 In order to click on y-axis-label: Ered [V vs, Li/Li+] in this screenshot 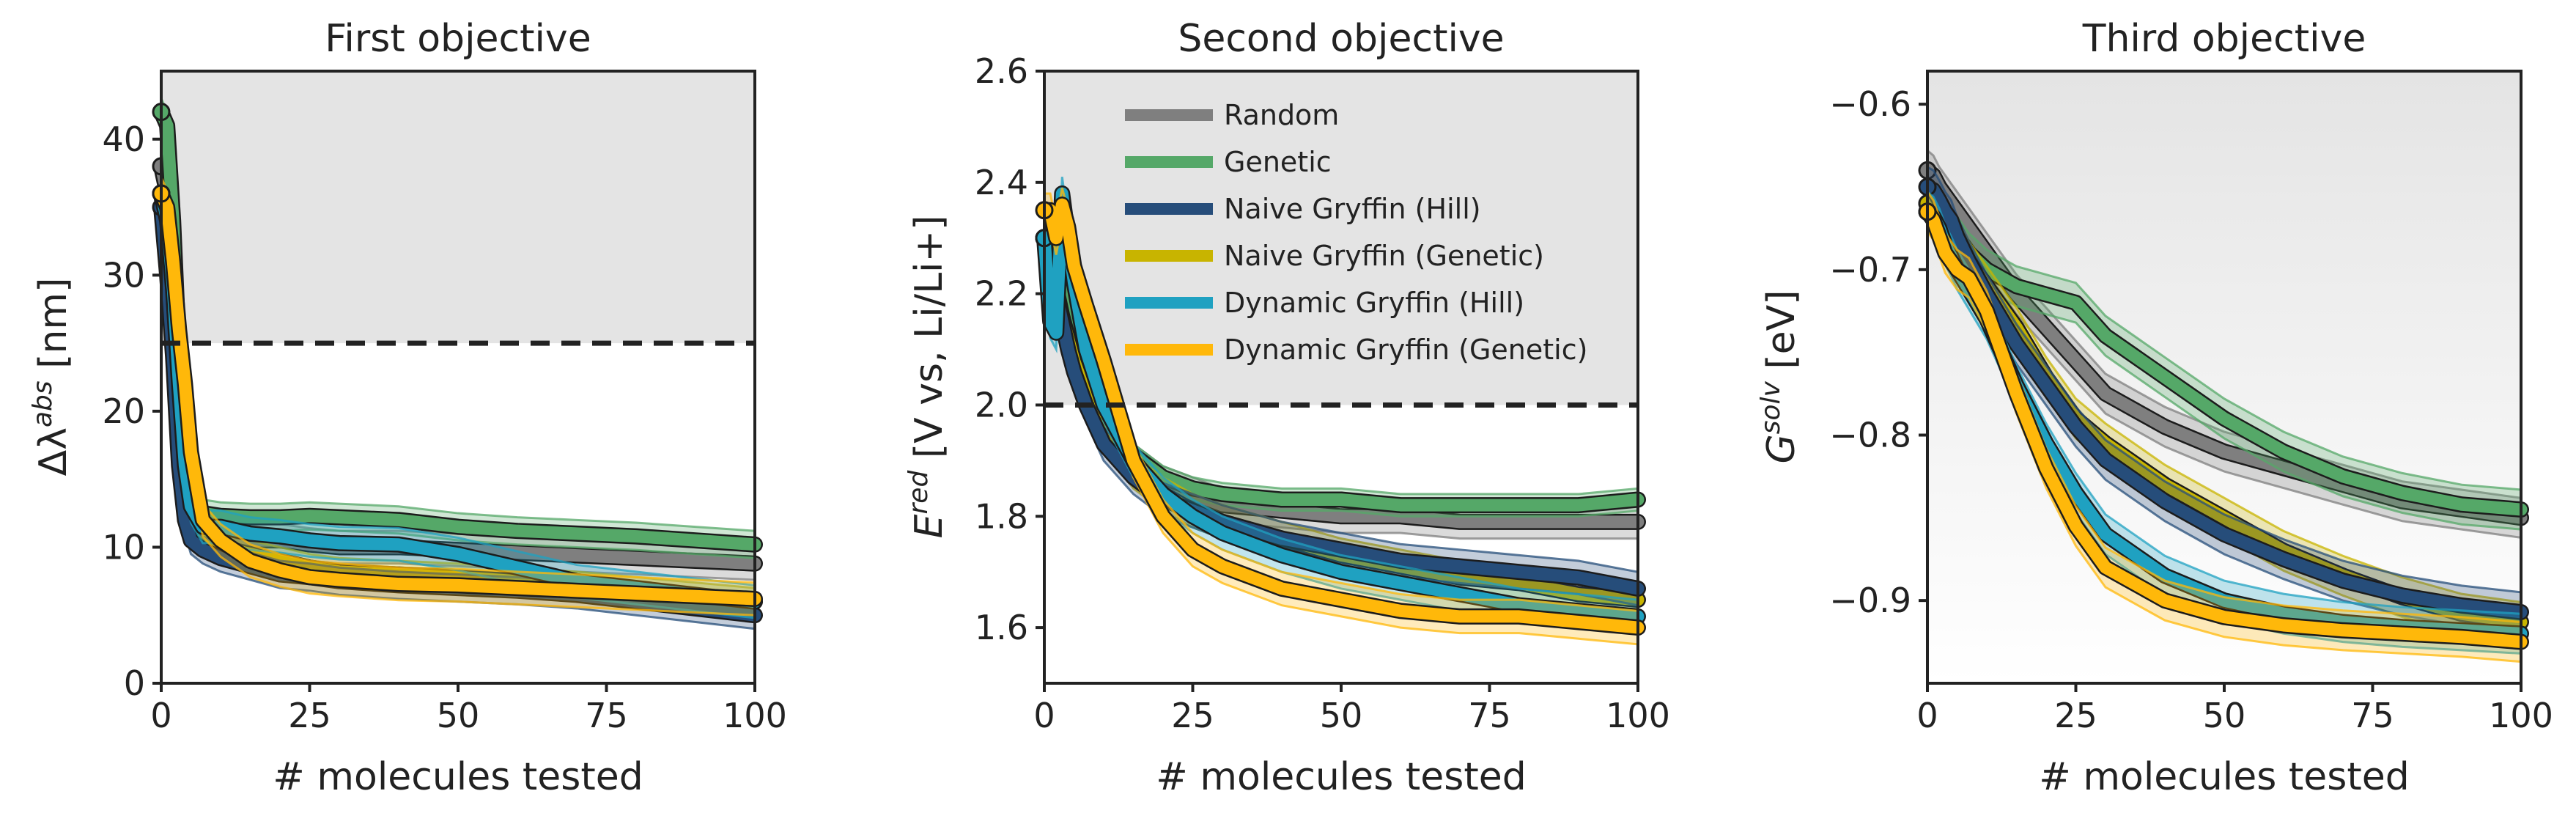, I will do `click(927, 377)`.